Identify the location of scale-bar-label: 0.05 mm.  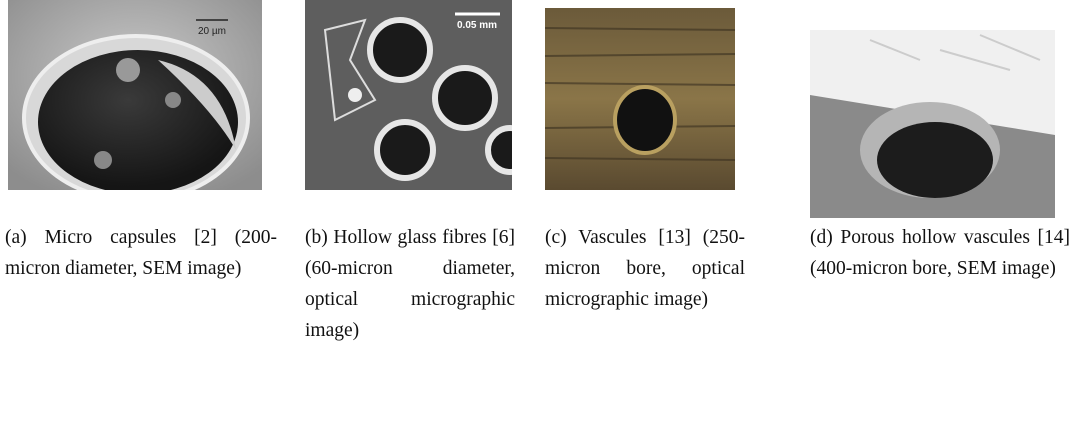
(477, 25).